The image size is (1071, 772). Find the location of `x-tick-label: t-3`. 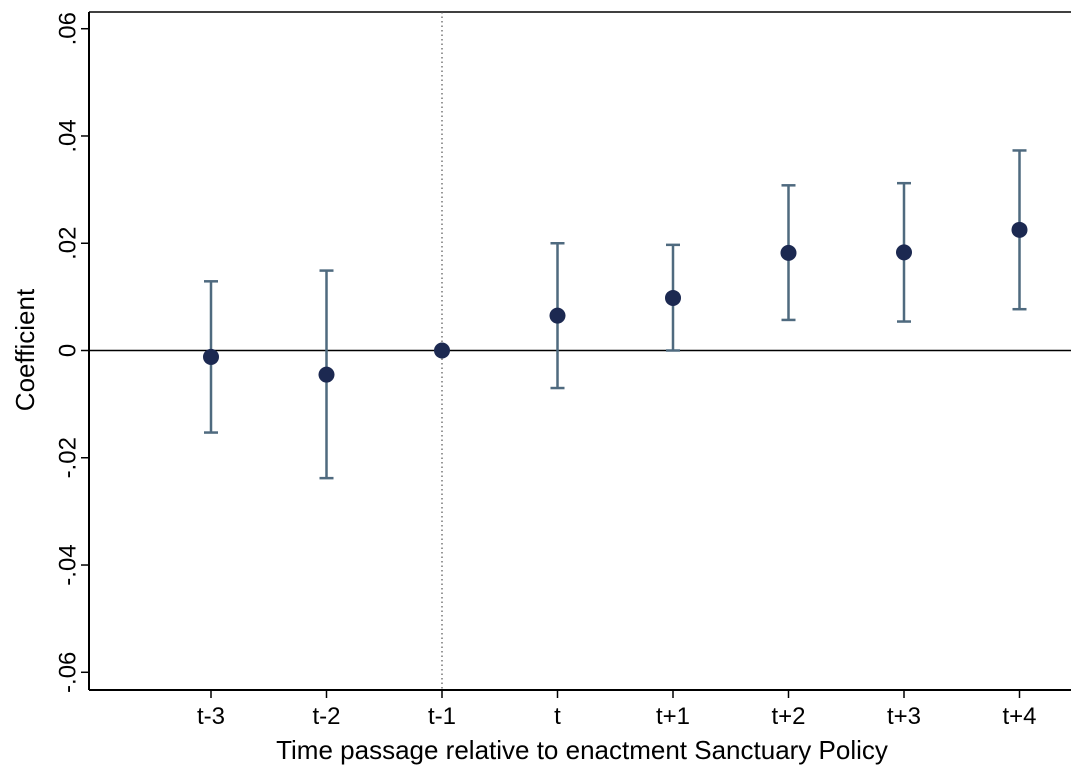

x-tick-label: t-3 is located at coordinates (211, 716).